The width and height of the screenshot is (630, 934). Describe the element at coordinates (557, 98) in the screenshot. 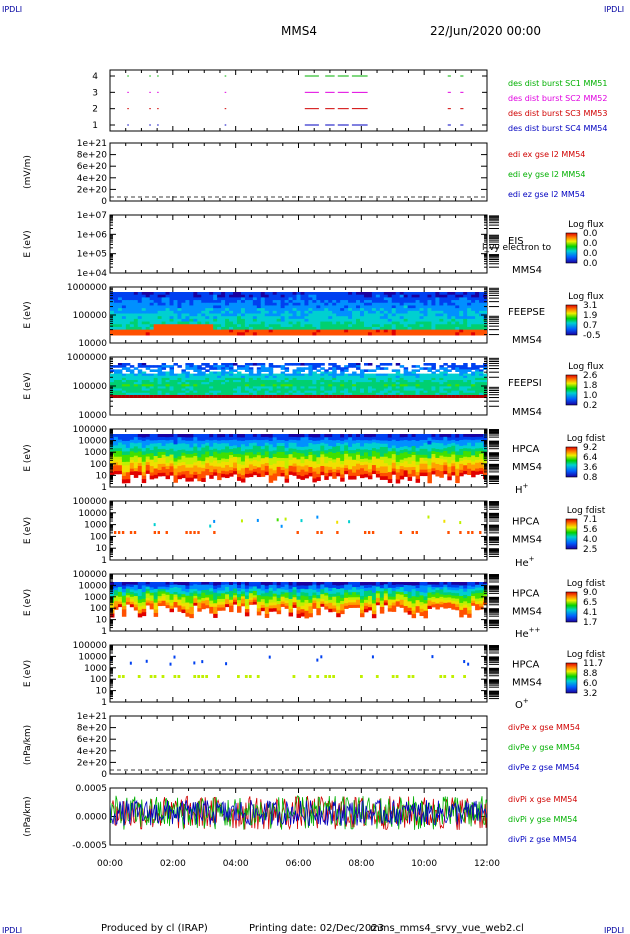

I see `legend-entry: des dist burst SC2 MM52` at that location.